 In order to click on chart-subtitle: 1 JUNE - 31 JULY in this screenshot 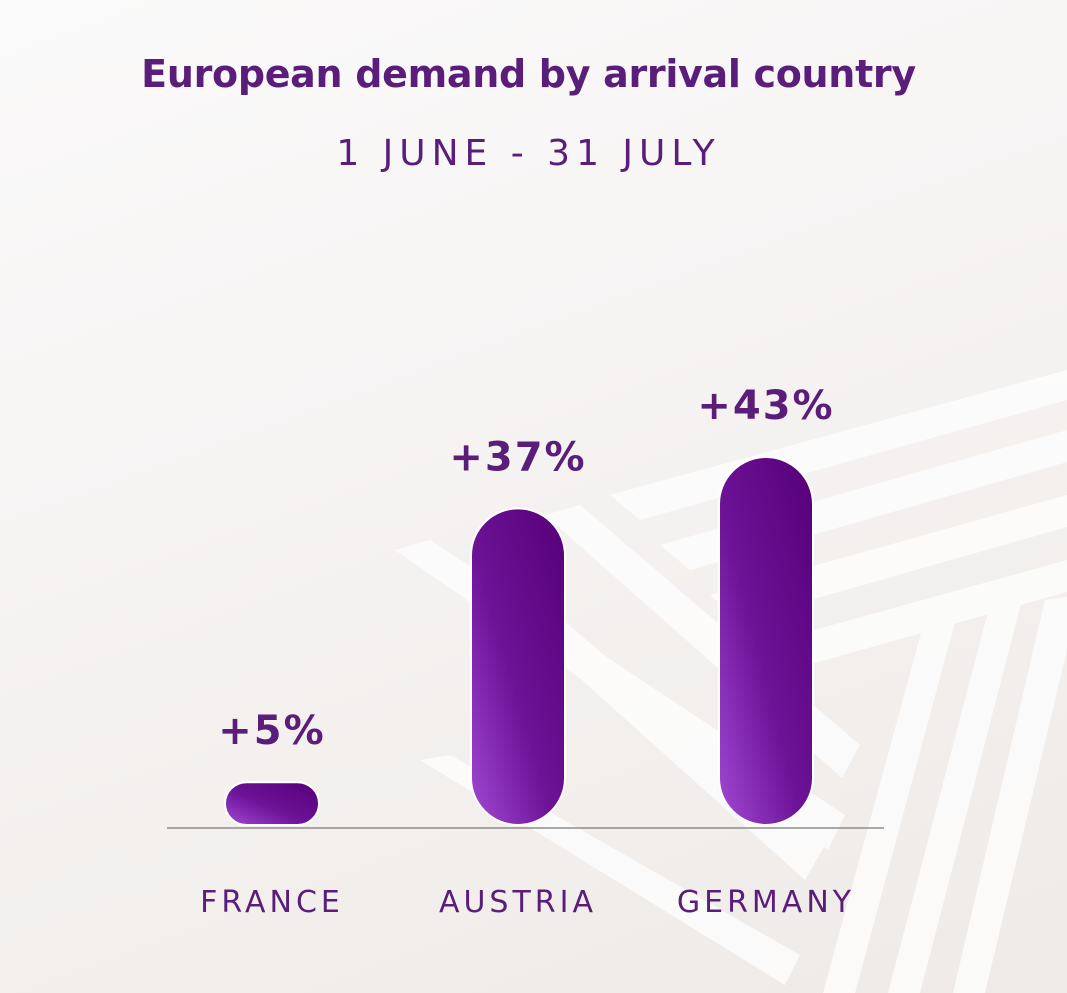, I will do `click(528, 153)`.